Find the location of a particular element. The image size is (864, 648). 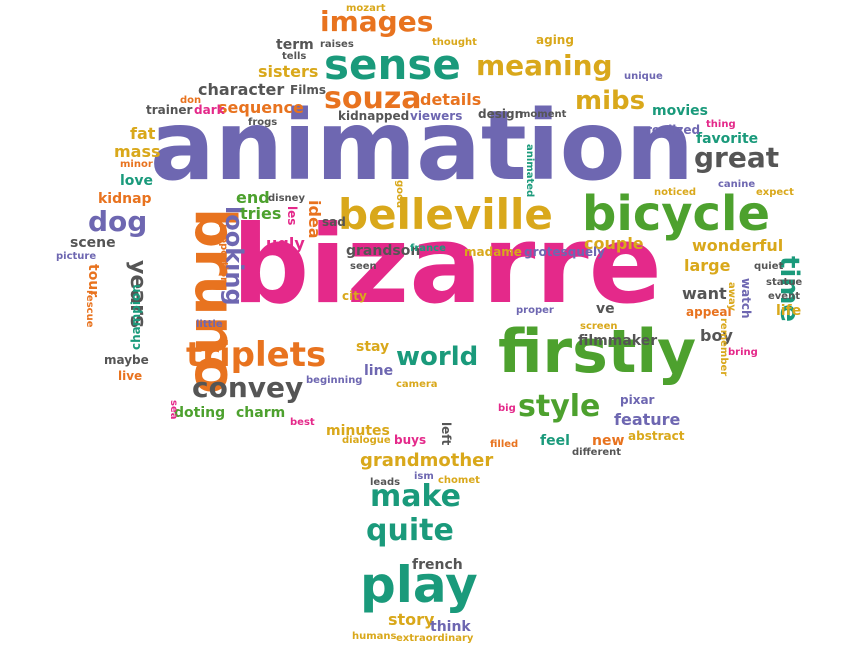

word-tells: tells is located at coordinates (294, 56).